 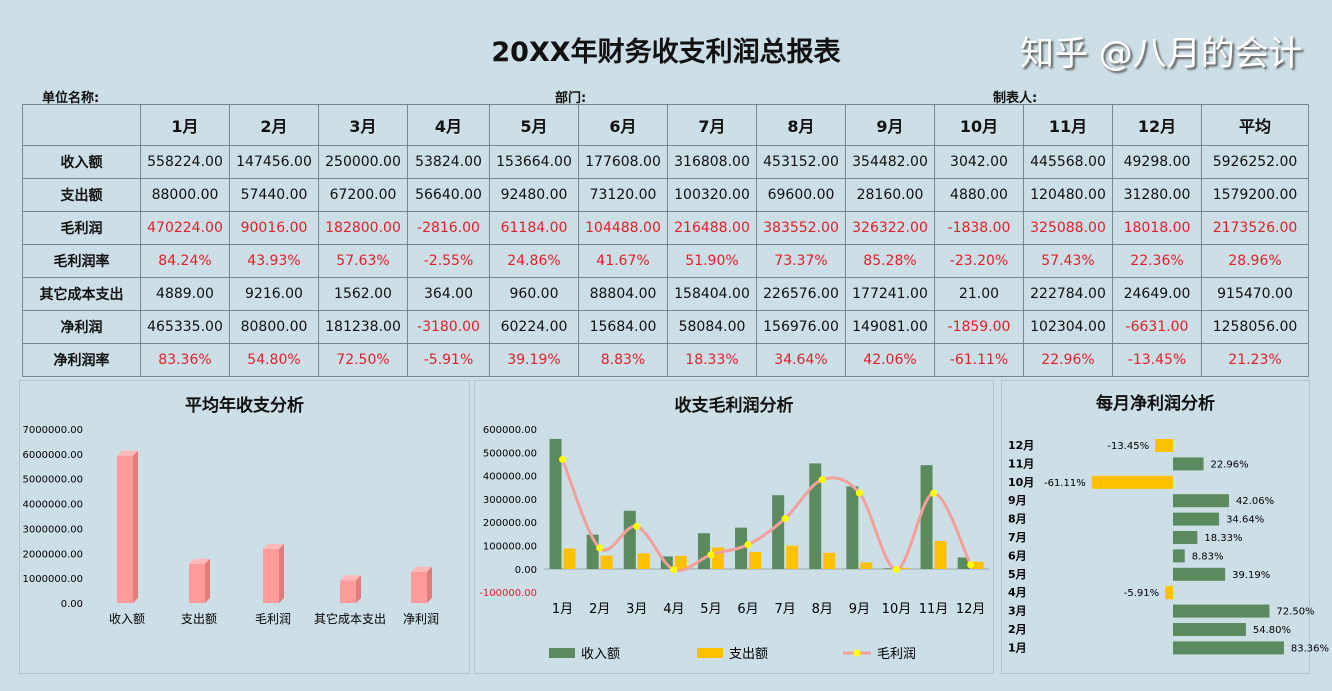 I want to click on x-tick-label: 1月, so click(x=562, y=609).